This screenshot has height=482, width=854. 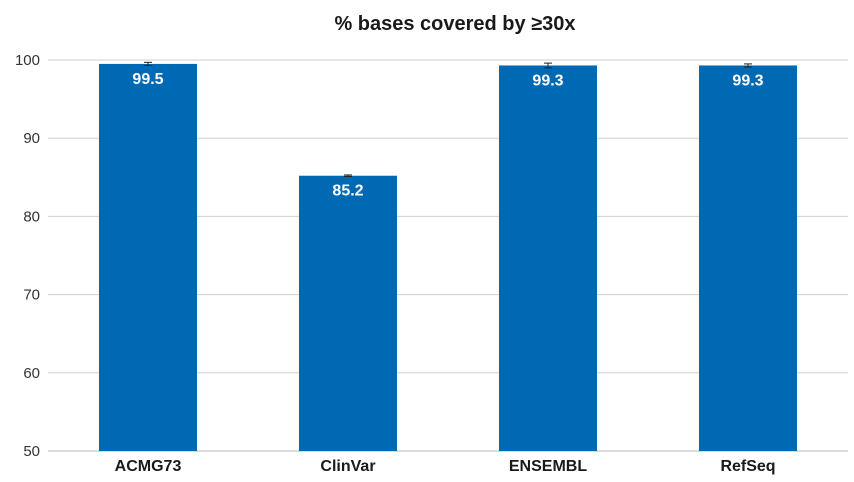 I want to click on y-tick-label: 90, so click(x=31, y=138).